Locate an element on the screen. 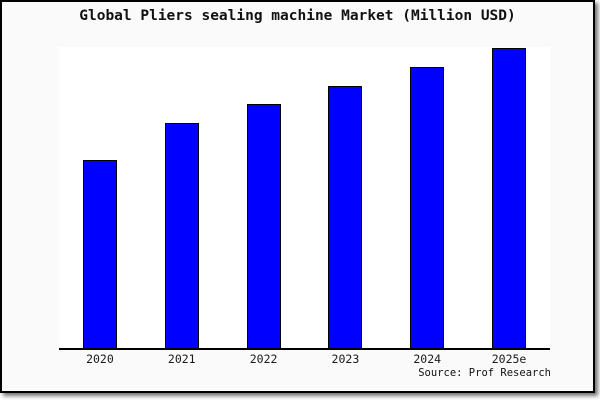 The image size is (600, 400). bar-2023 is located at coordinates (345, 217).